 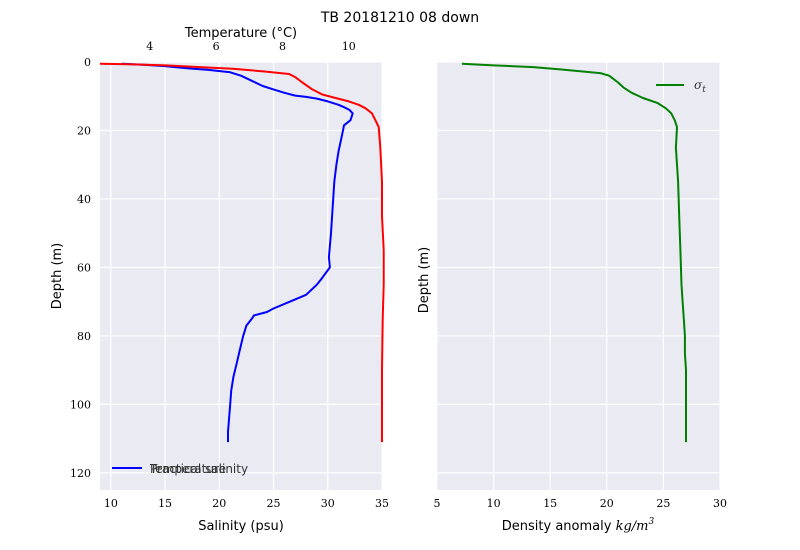 What do you see at coordinates (80, 473) in the screenshot?
I see `left-y-tick-label: 120` at bounding box center [80, 473].